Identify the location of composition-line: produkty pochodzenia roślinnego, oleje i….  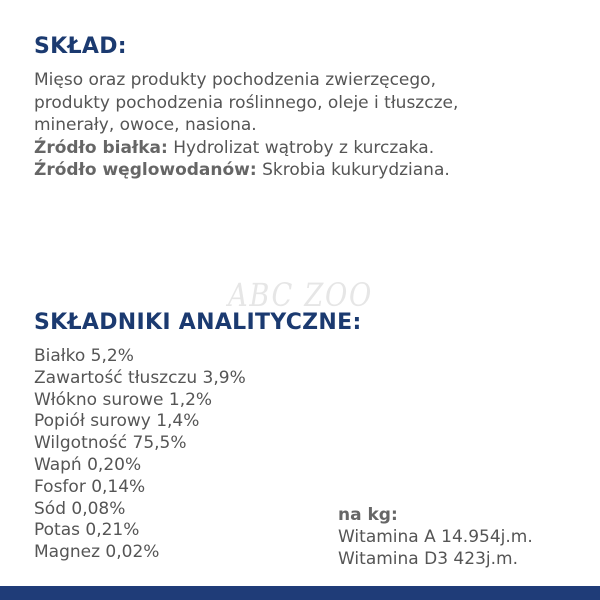
(246, 102).